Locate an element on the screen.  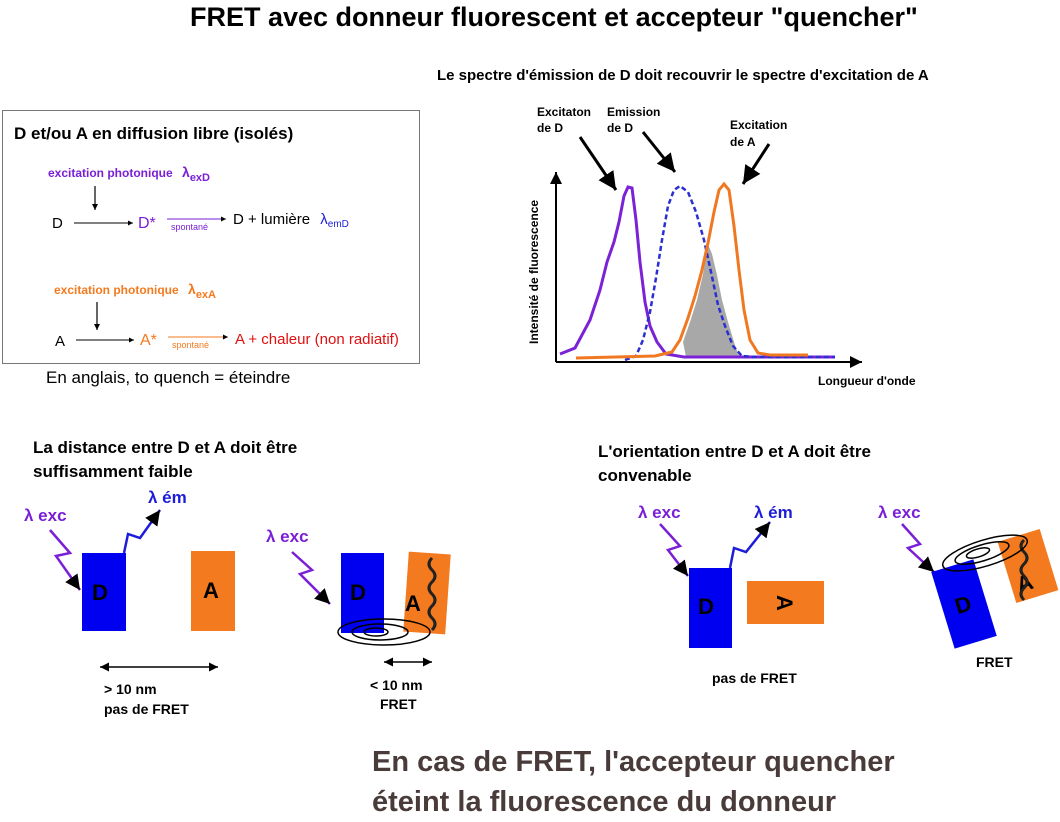
orient-good-acceptor-label: A is located at coordinates (1025, 583).